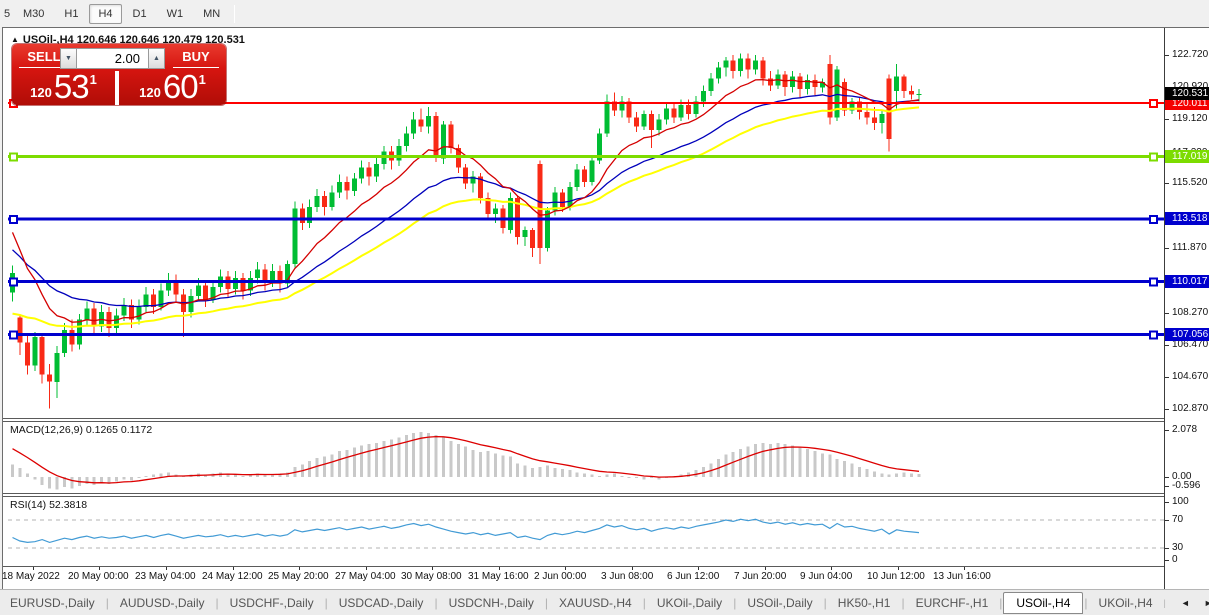  What do you see at coordinates (196, 58) in the screenshot?
I see `buy-button: BUY` at bounding box center [196, 58].